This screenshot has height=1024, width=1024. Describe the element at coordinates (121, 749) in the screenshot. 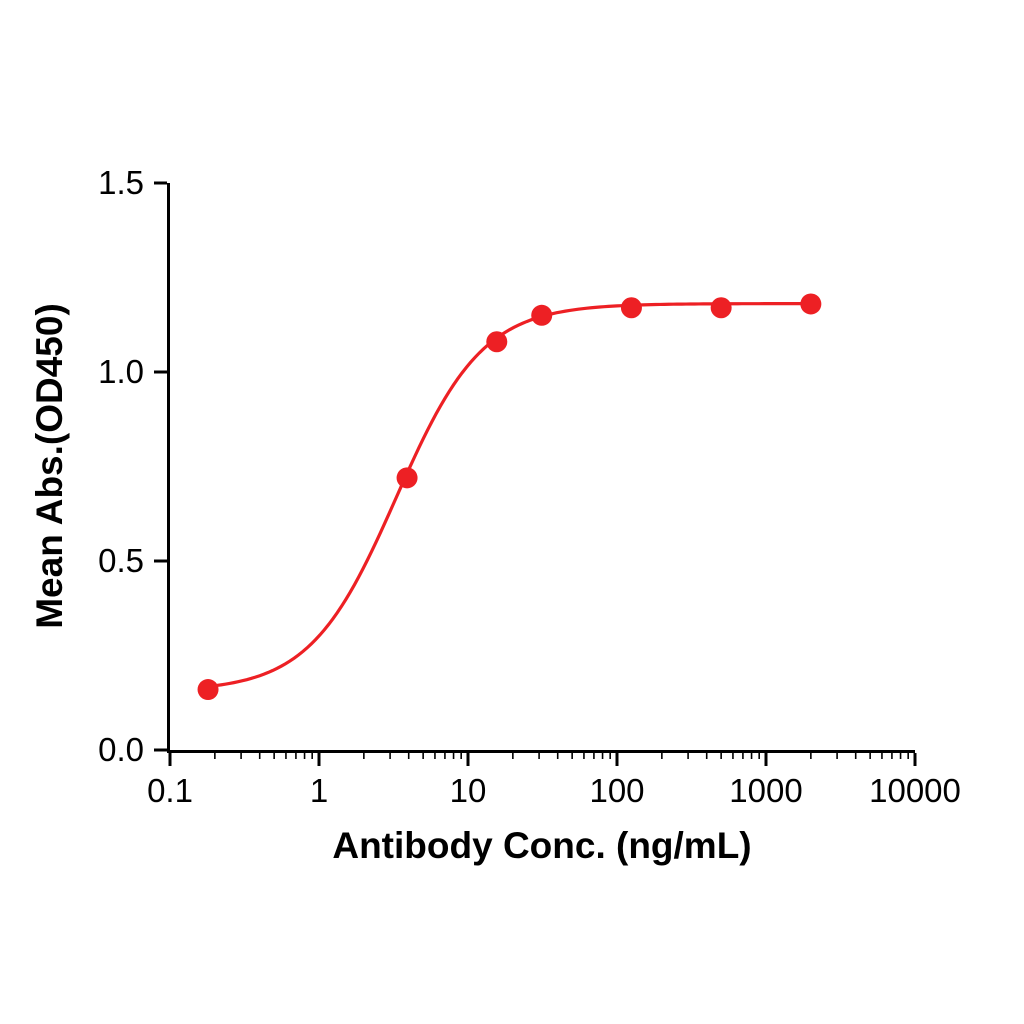

I see `y-tick-label: 0.0` at that location.